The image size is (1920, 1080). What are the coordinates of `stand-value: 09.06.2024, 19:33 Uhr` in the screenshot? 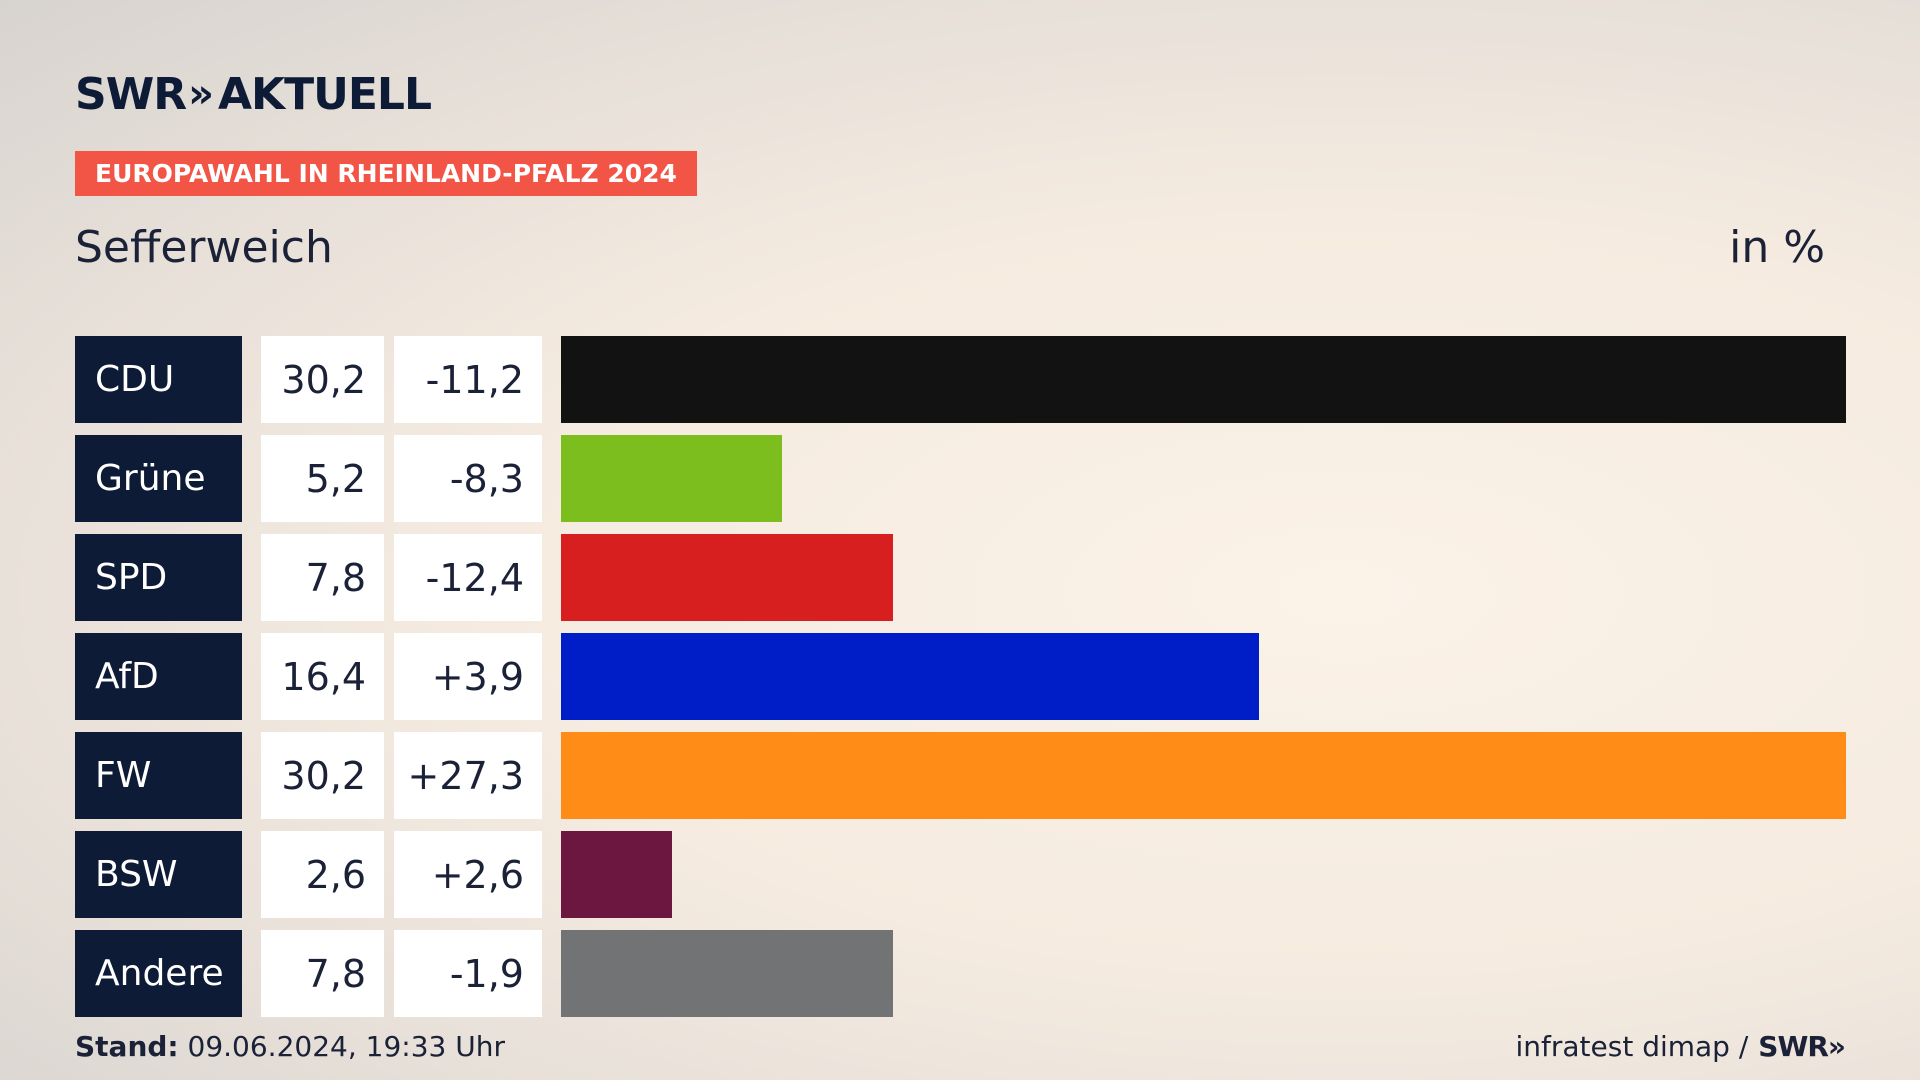 It's located at (341, 1046).